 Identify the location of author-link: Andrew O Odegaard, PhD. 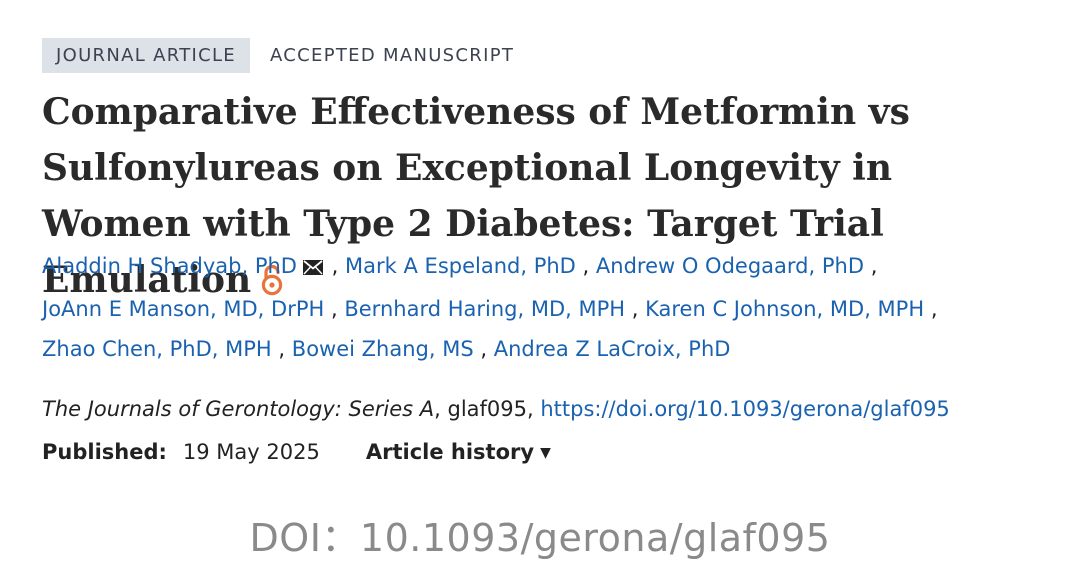
(729, 266).